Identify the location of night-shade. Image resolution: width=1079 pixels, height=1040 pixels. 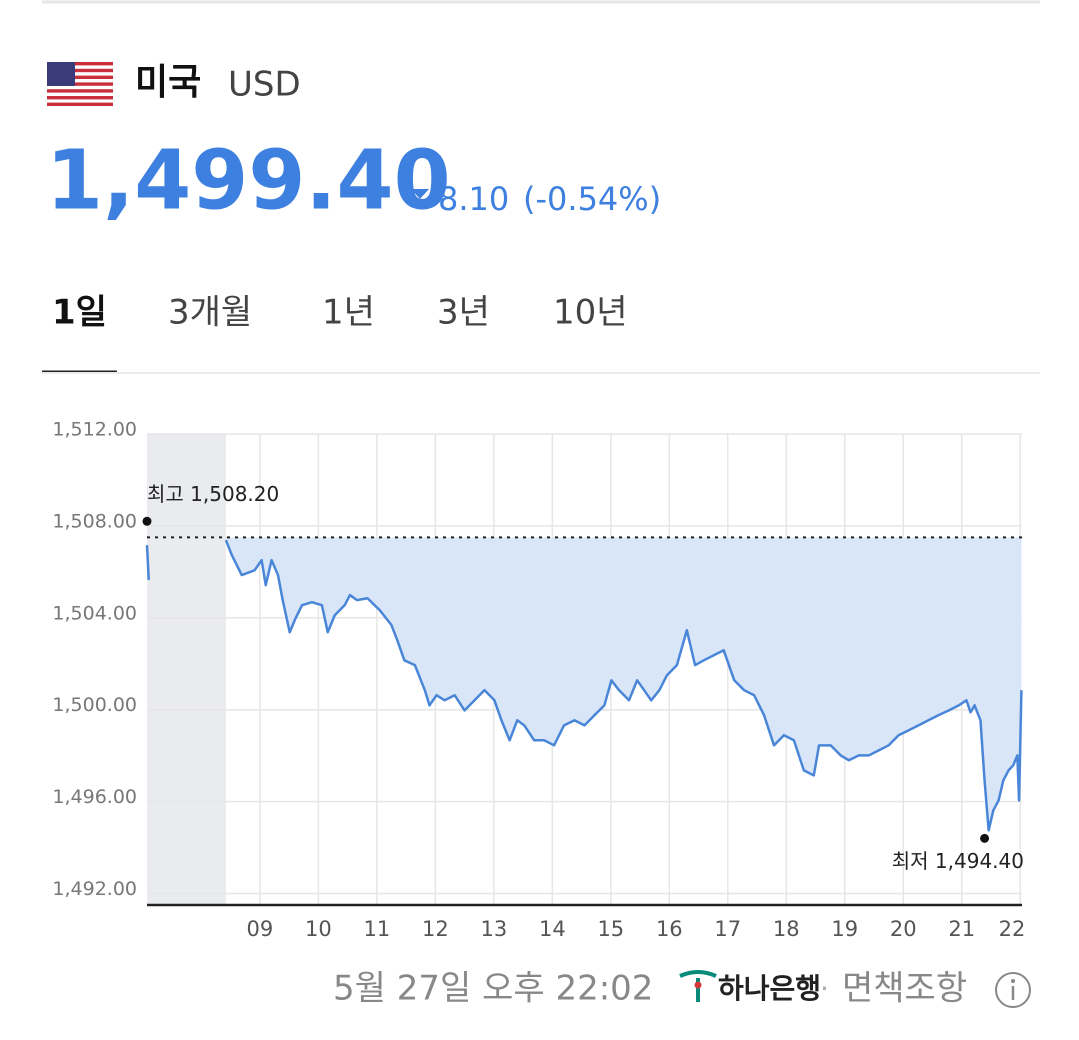
(186, 669).